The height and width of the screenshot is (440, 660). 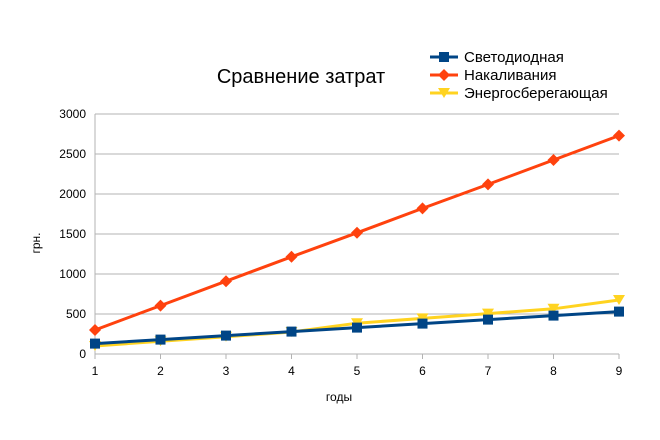 What do you see at coordinates (72, 114) in the screenshot?
I see `y-tick-label: 3000` at bounding box center [72, 114].